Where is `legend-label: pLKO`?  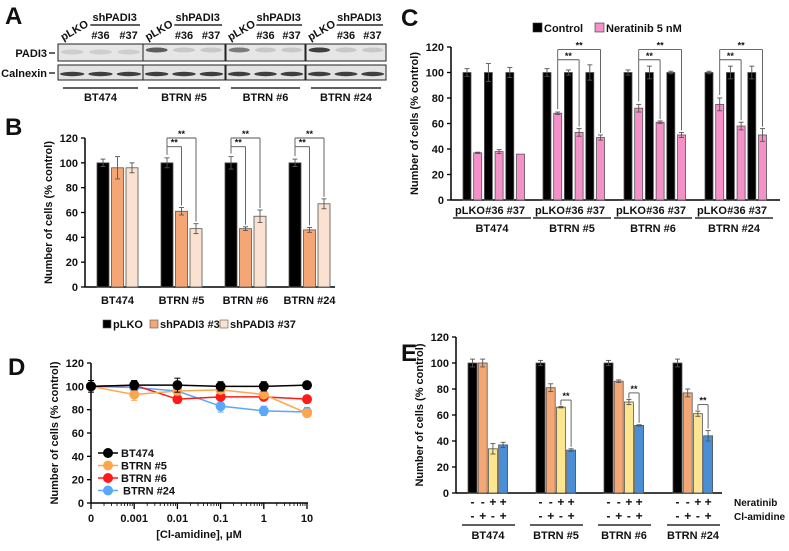 legend-label: pLKO is located at coordinates (128, 325).